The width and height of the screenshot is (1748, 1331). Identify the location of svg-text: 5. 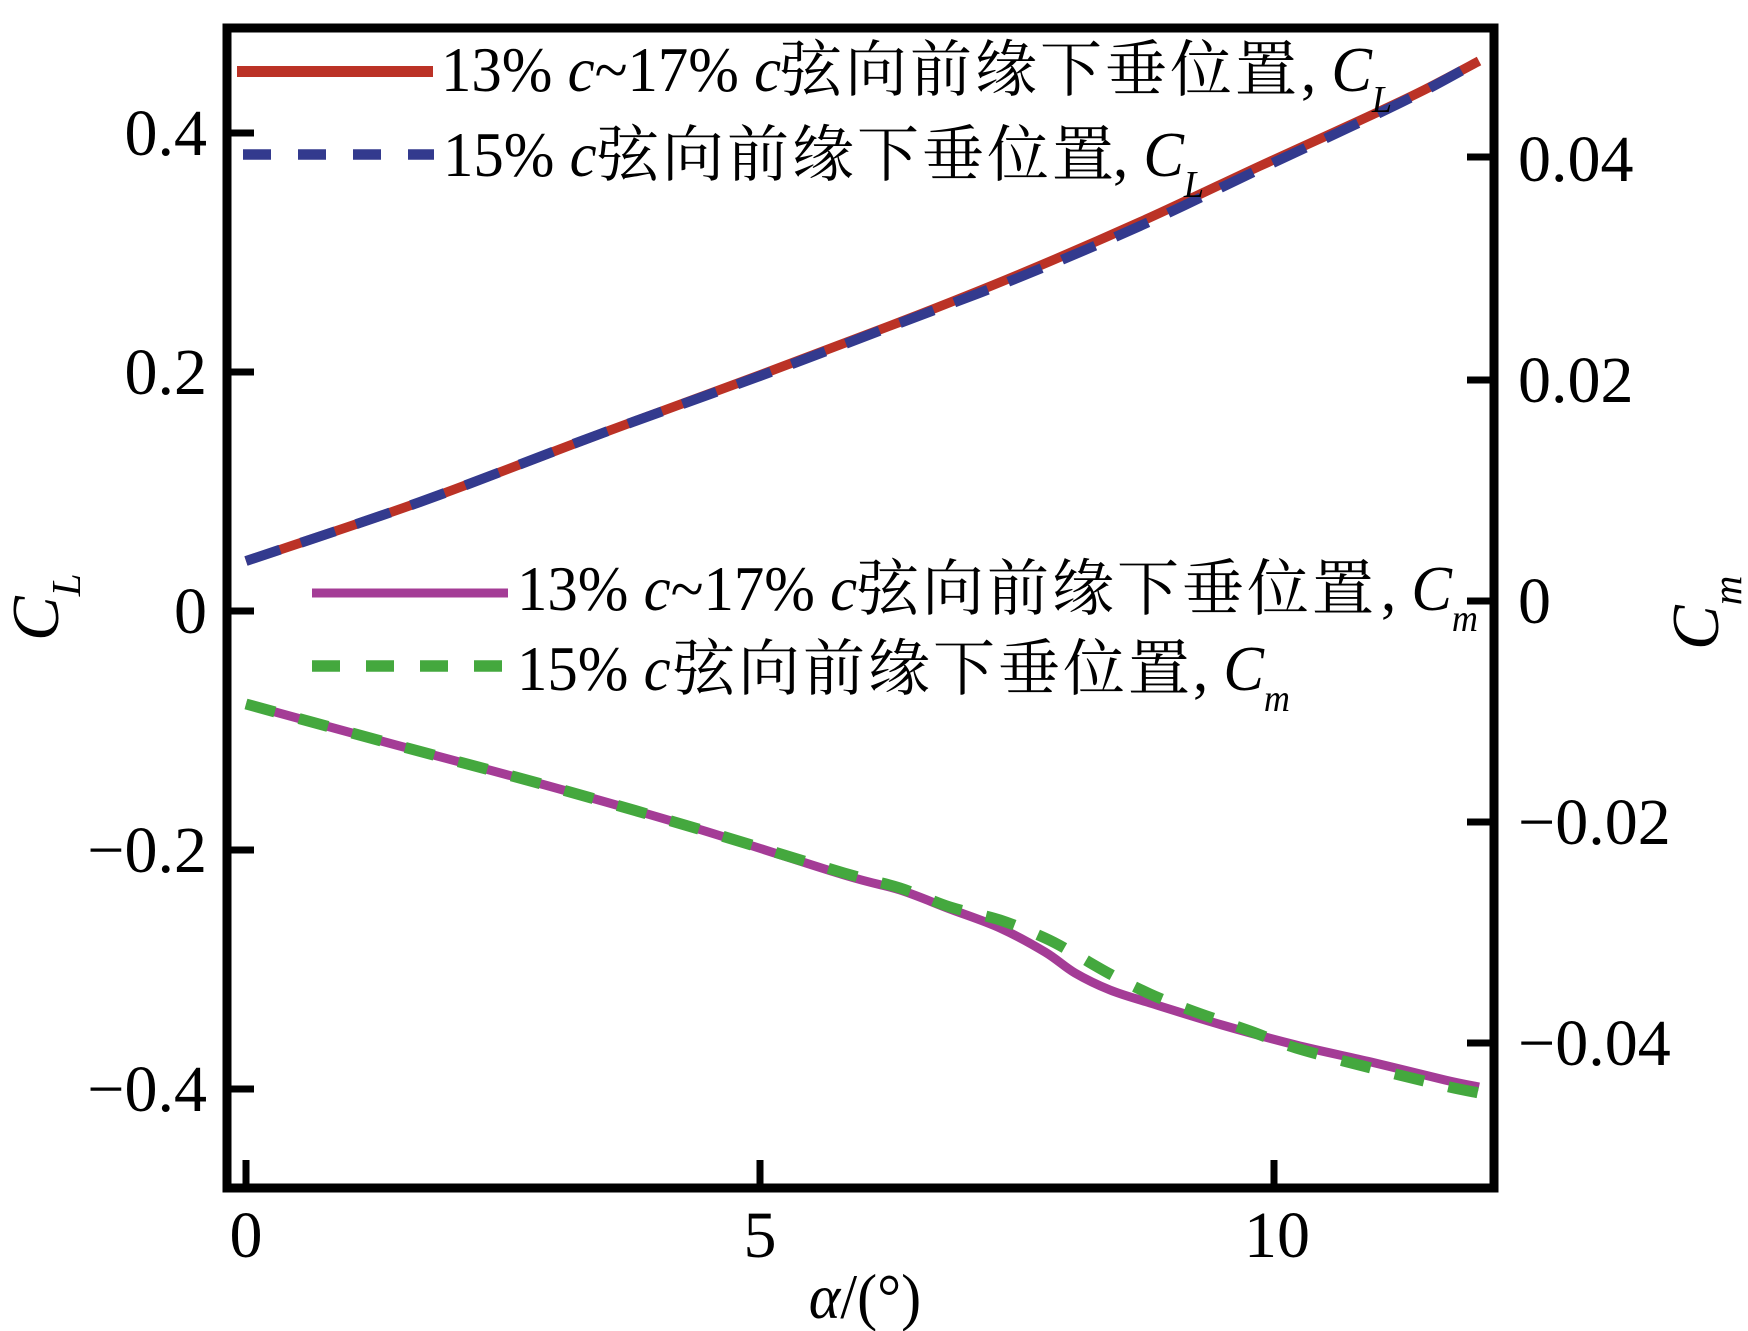
(760, 1235).